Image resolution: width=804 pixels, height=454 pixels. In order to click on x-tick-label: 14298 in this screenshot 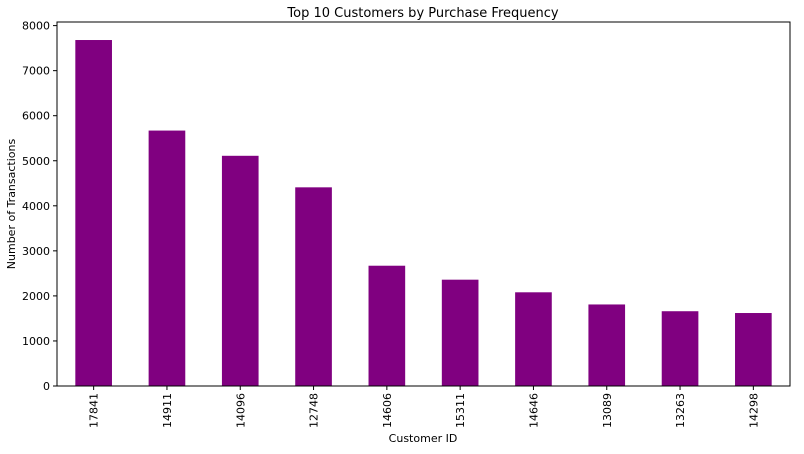, I will do `click(753, 410)`.